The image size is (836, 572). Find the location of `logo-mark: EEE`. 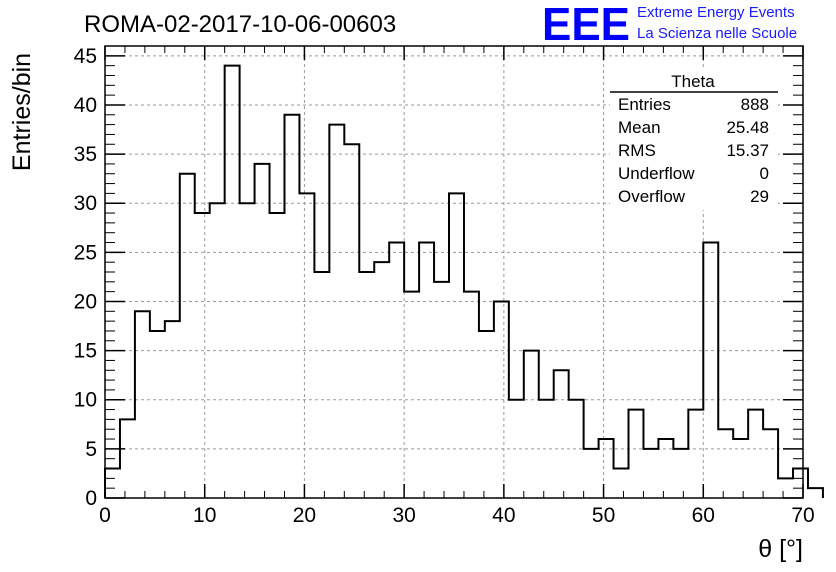

logo-mark: EEE is located at coordinates (586, 25).